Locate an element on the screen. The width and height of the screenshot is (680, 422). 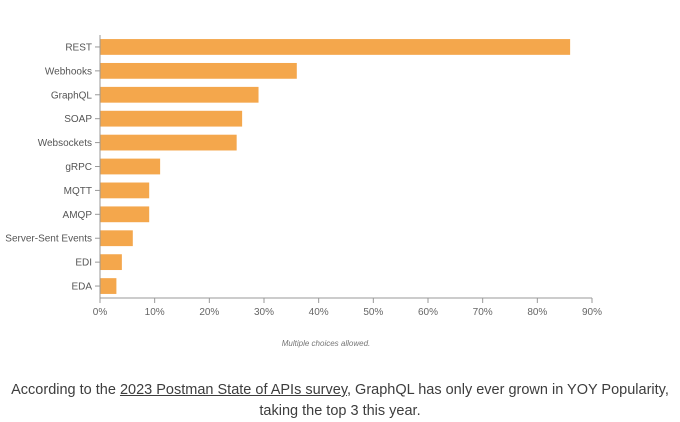
category-label: MQTT is located at coordinates (78, 191).